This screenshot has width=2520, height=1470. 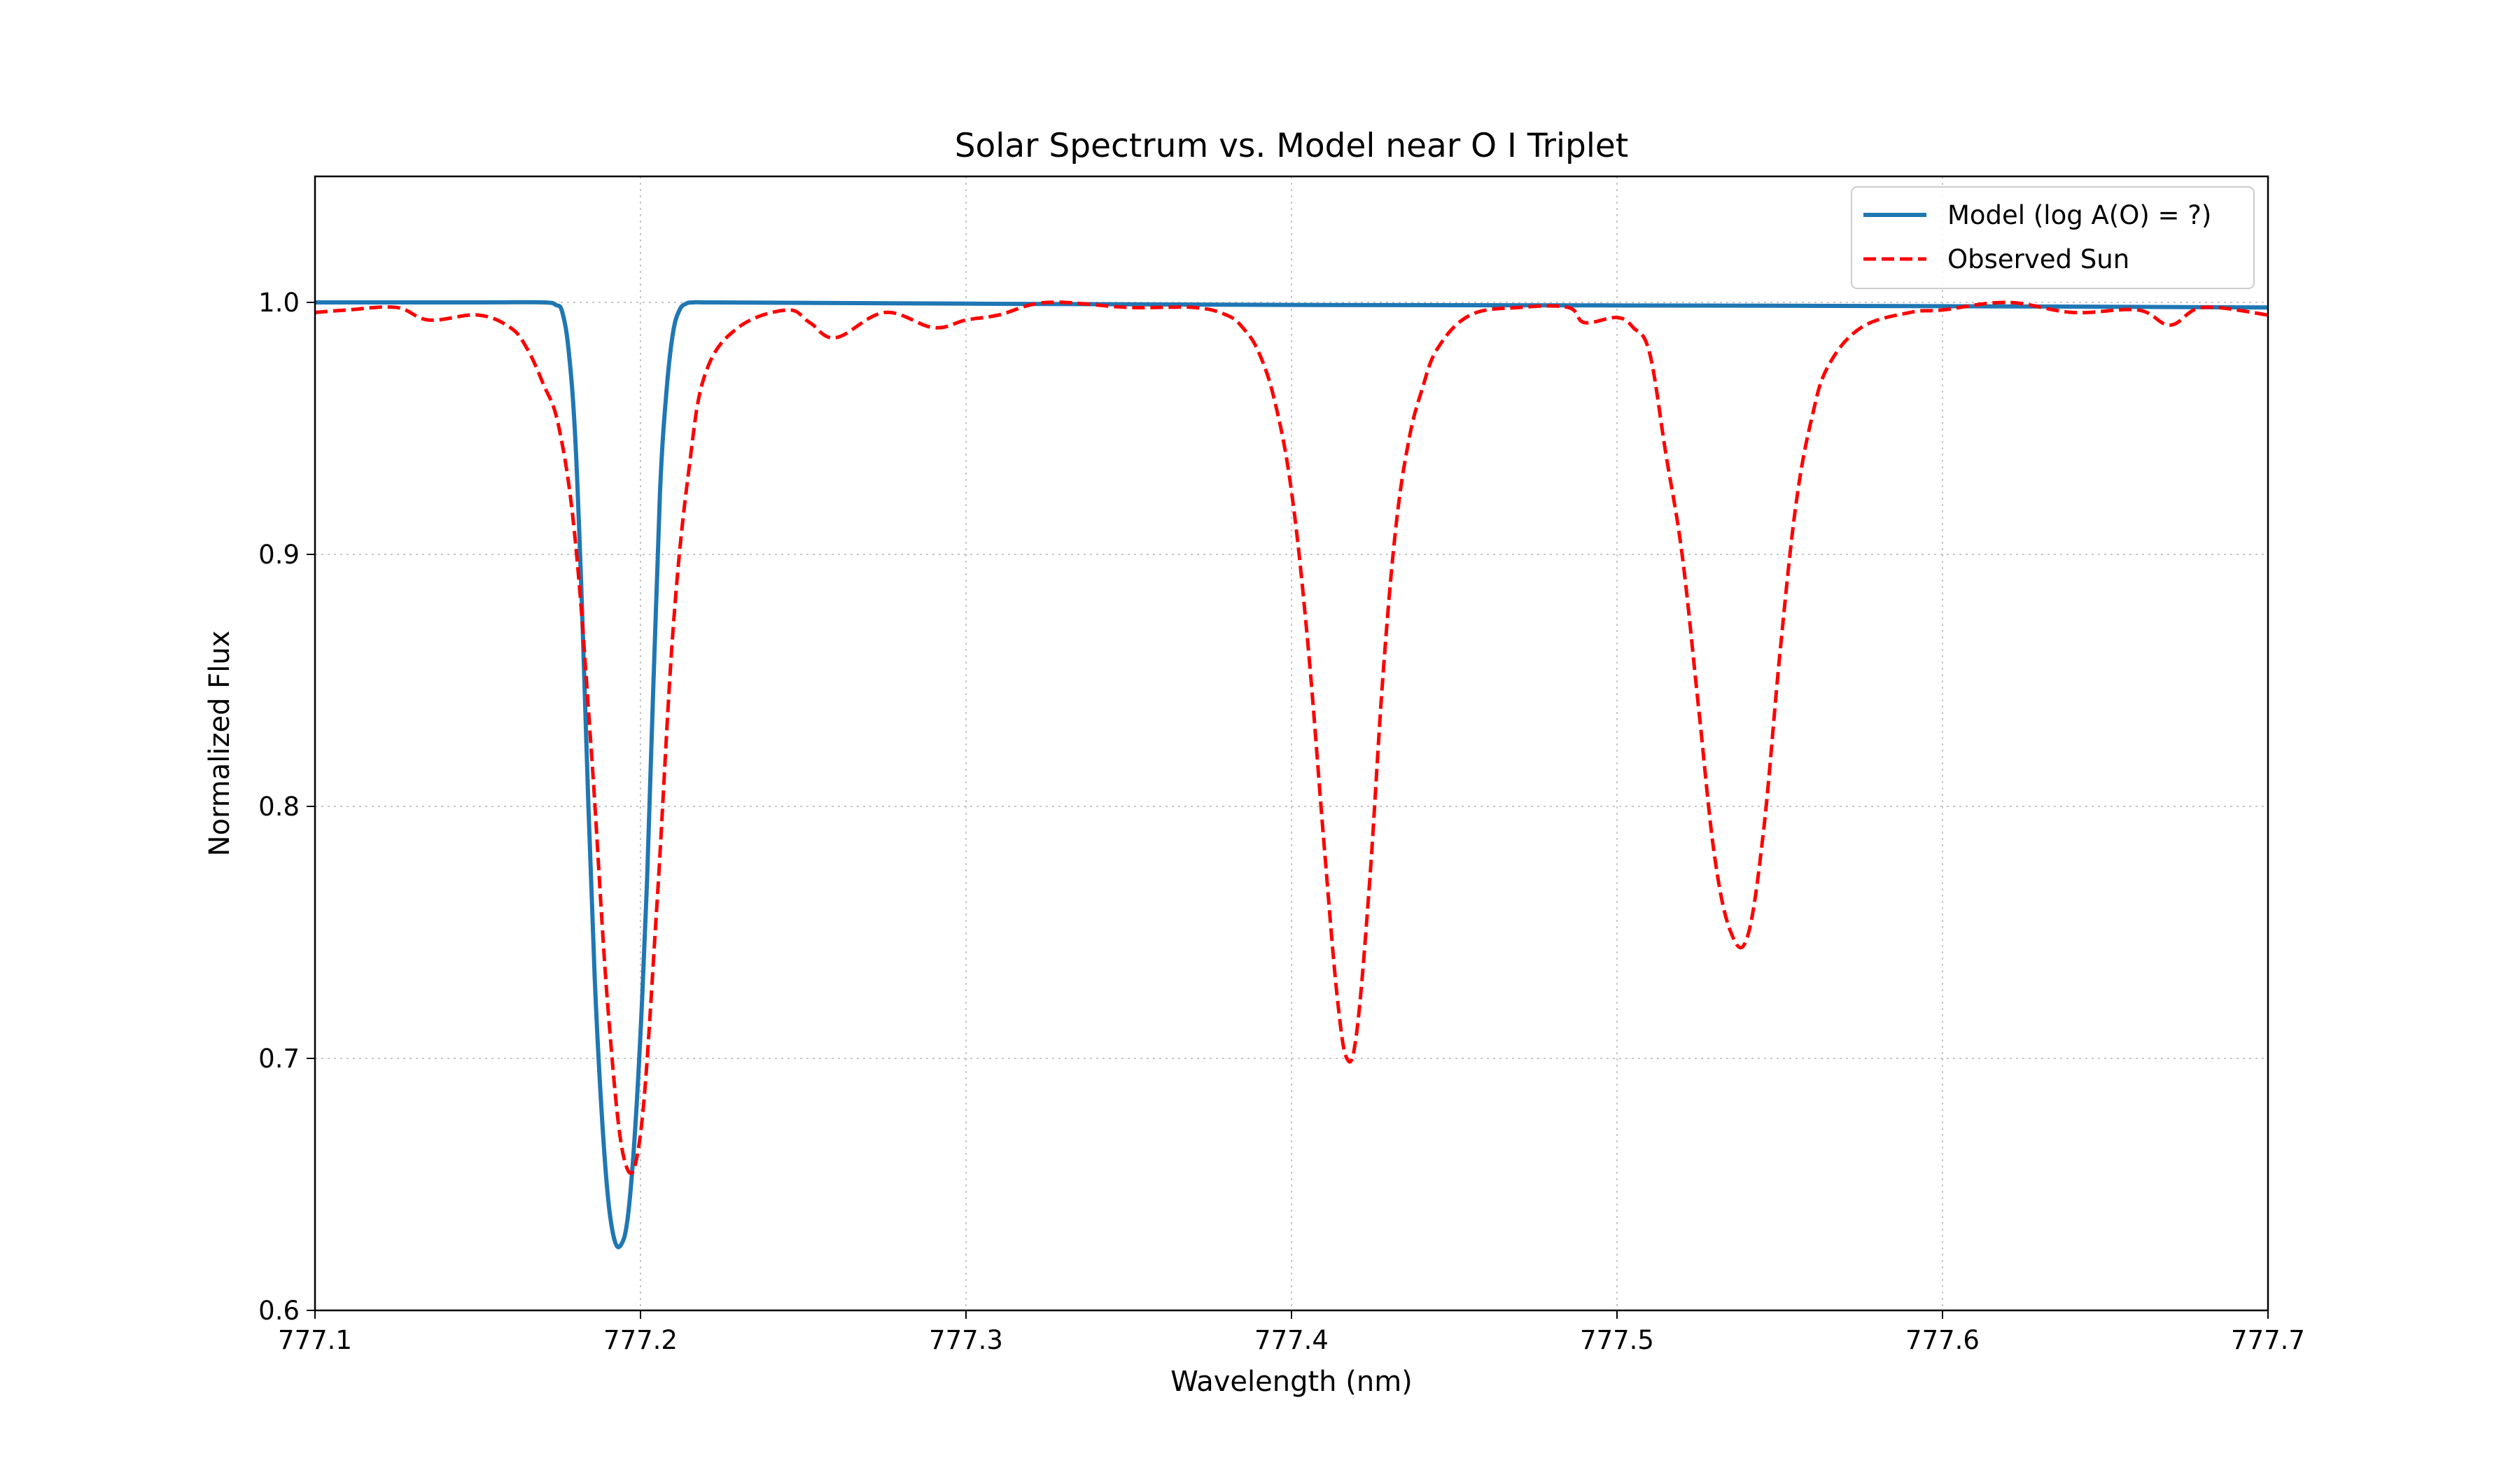 I want to click on legend-box, so click(x=2053, y=237).